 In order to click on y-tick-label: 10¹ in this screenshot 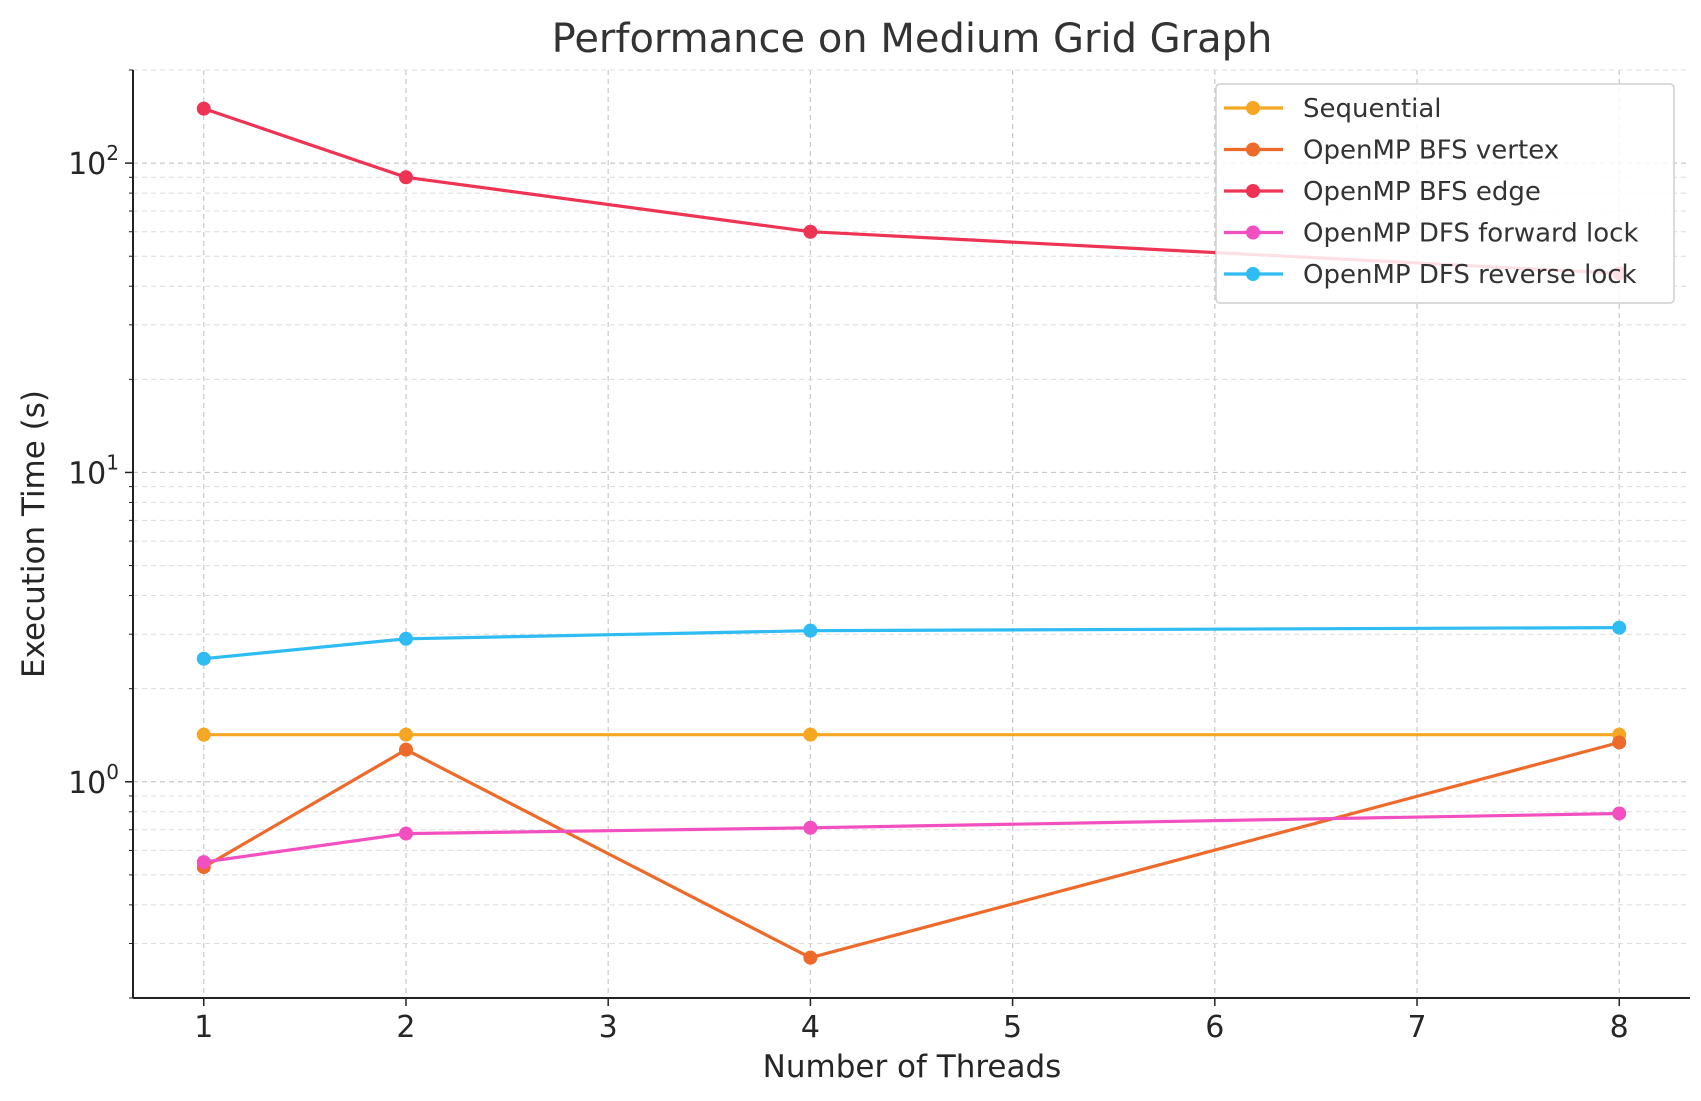, I will do `click(93, 470)`.